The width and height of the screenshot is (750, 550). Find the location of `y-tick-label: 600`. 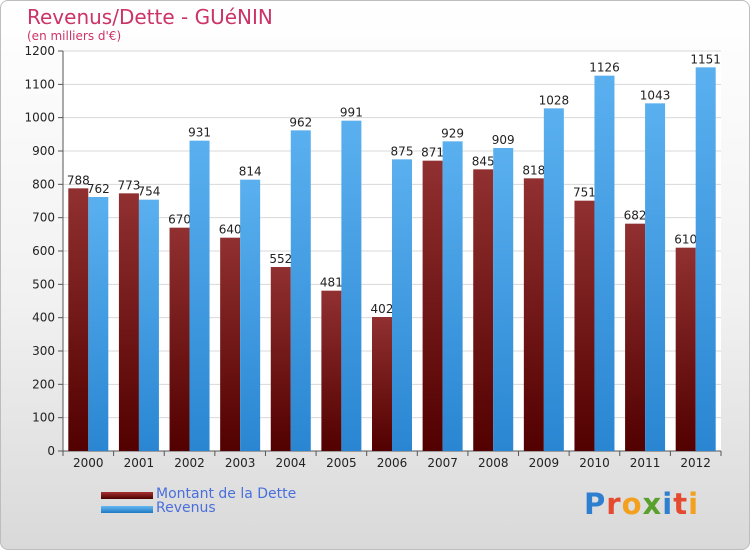

y-tick-label: 600 is located at coordinates (43, 251).